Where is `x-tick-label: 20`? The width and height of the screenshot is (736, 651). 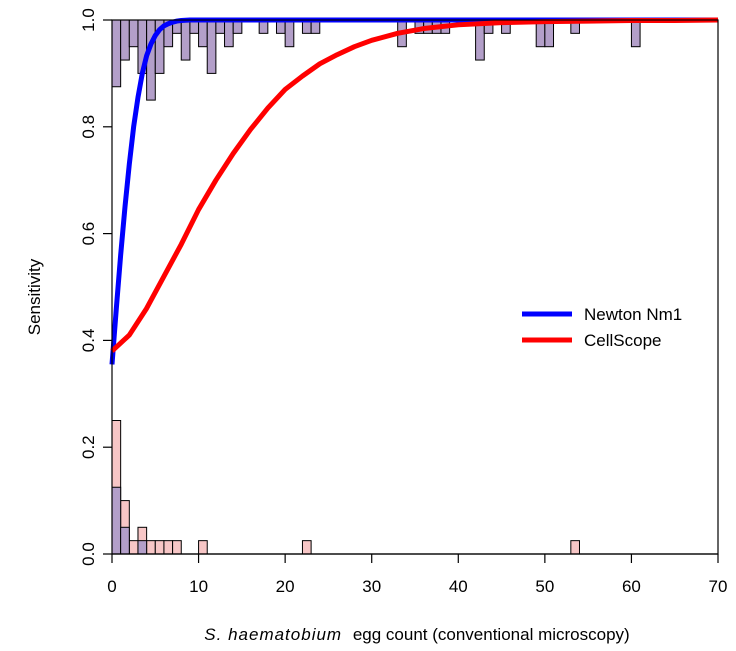
x-tick-label: 20 is located at coordinates (285, 586).